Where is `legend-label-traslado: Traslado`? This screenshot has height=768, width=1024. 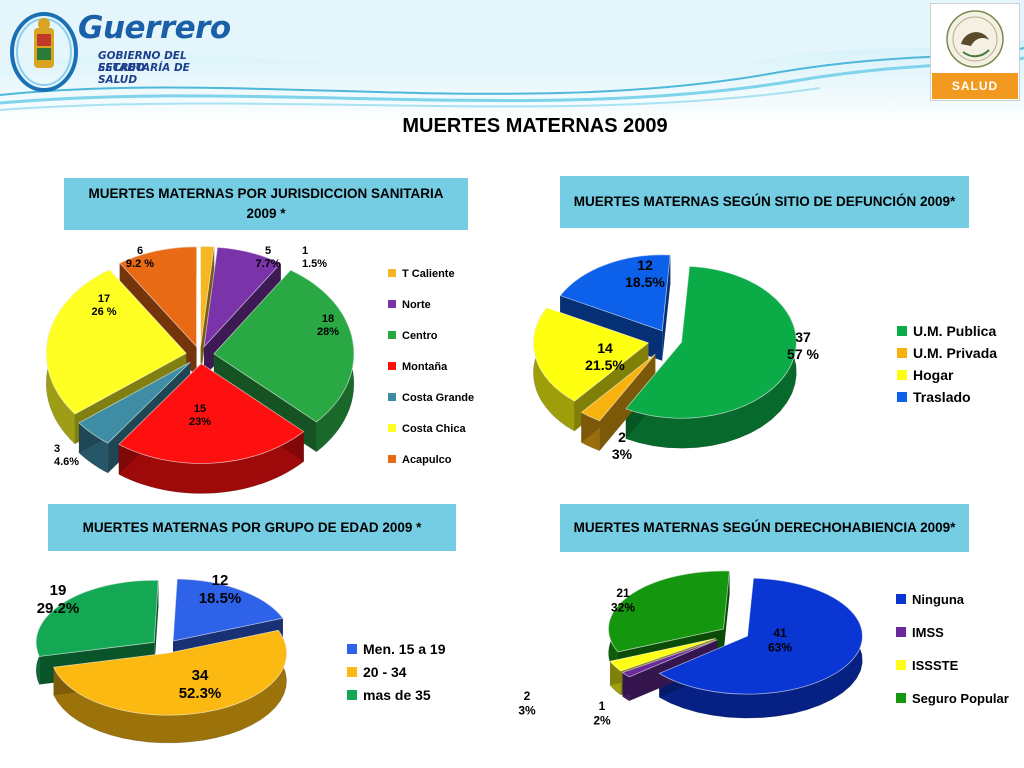
legend-label-traslado: Traslado is located at coordinates (942, 397).